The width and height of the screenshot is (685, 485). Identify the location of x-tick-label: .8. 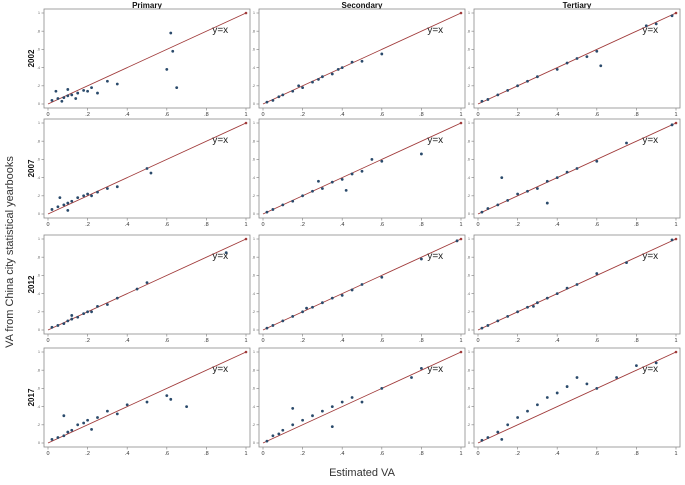
(421, 454).